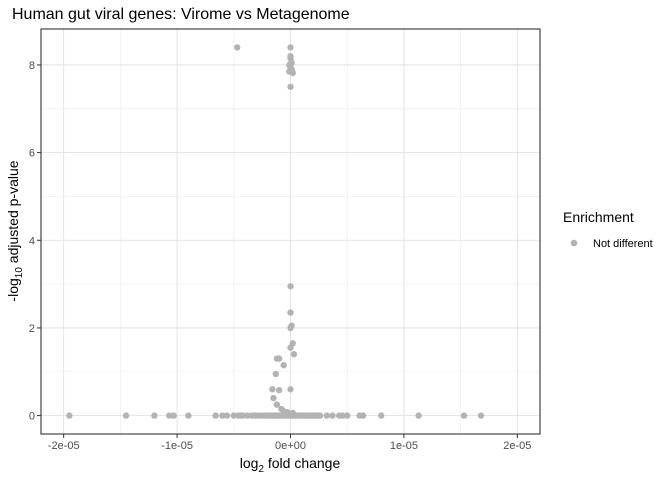 Image resolution: width=672 pixels, height=480 pixels. I want to click on x-tick-label: 2e-05, so click(517, 446).